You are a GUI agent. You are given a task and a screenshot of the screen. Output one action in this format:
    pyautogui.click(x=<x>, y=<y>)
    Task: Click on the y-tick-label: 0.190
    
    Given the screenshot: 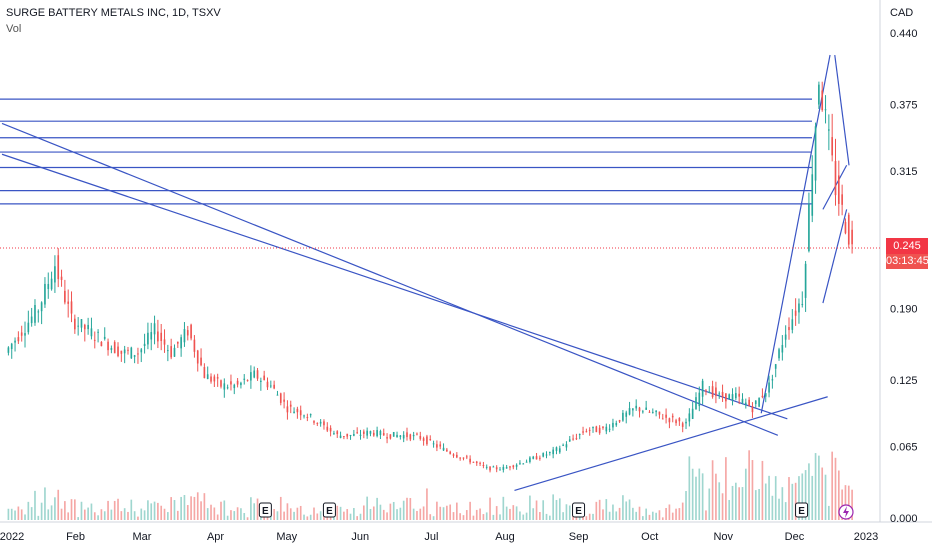 What is the action you would take?
    pyautogui.click(x=904, y=310)
    